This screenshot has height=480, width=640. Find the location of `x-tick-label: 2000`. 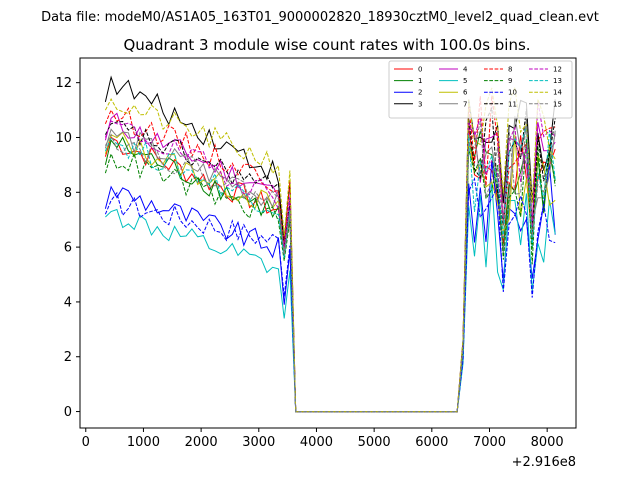

x-tick-label: 2000 is located at coordinates (201, 442).